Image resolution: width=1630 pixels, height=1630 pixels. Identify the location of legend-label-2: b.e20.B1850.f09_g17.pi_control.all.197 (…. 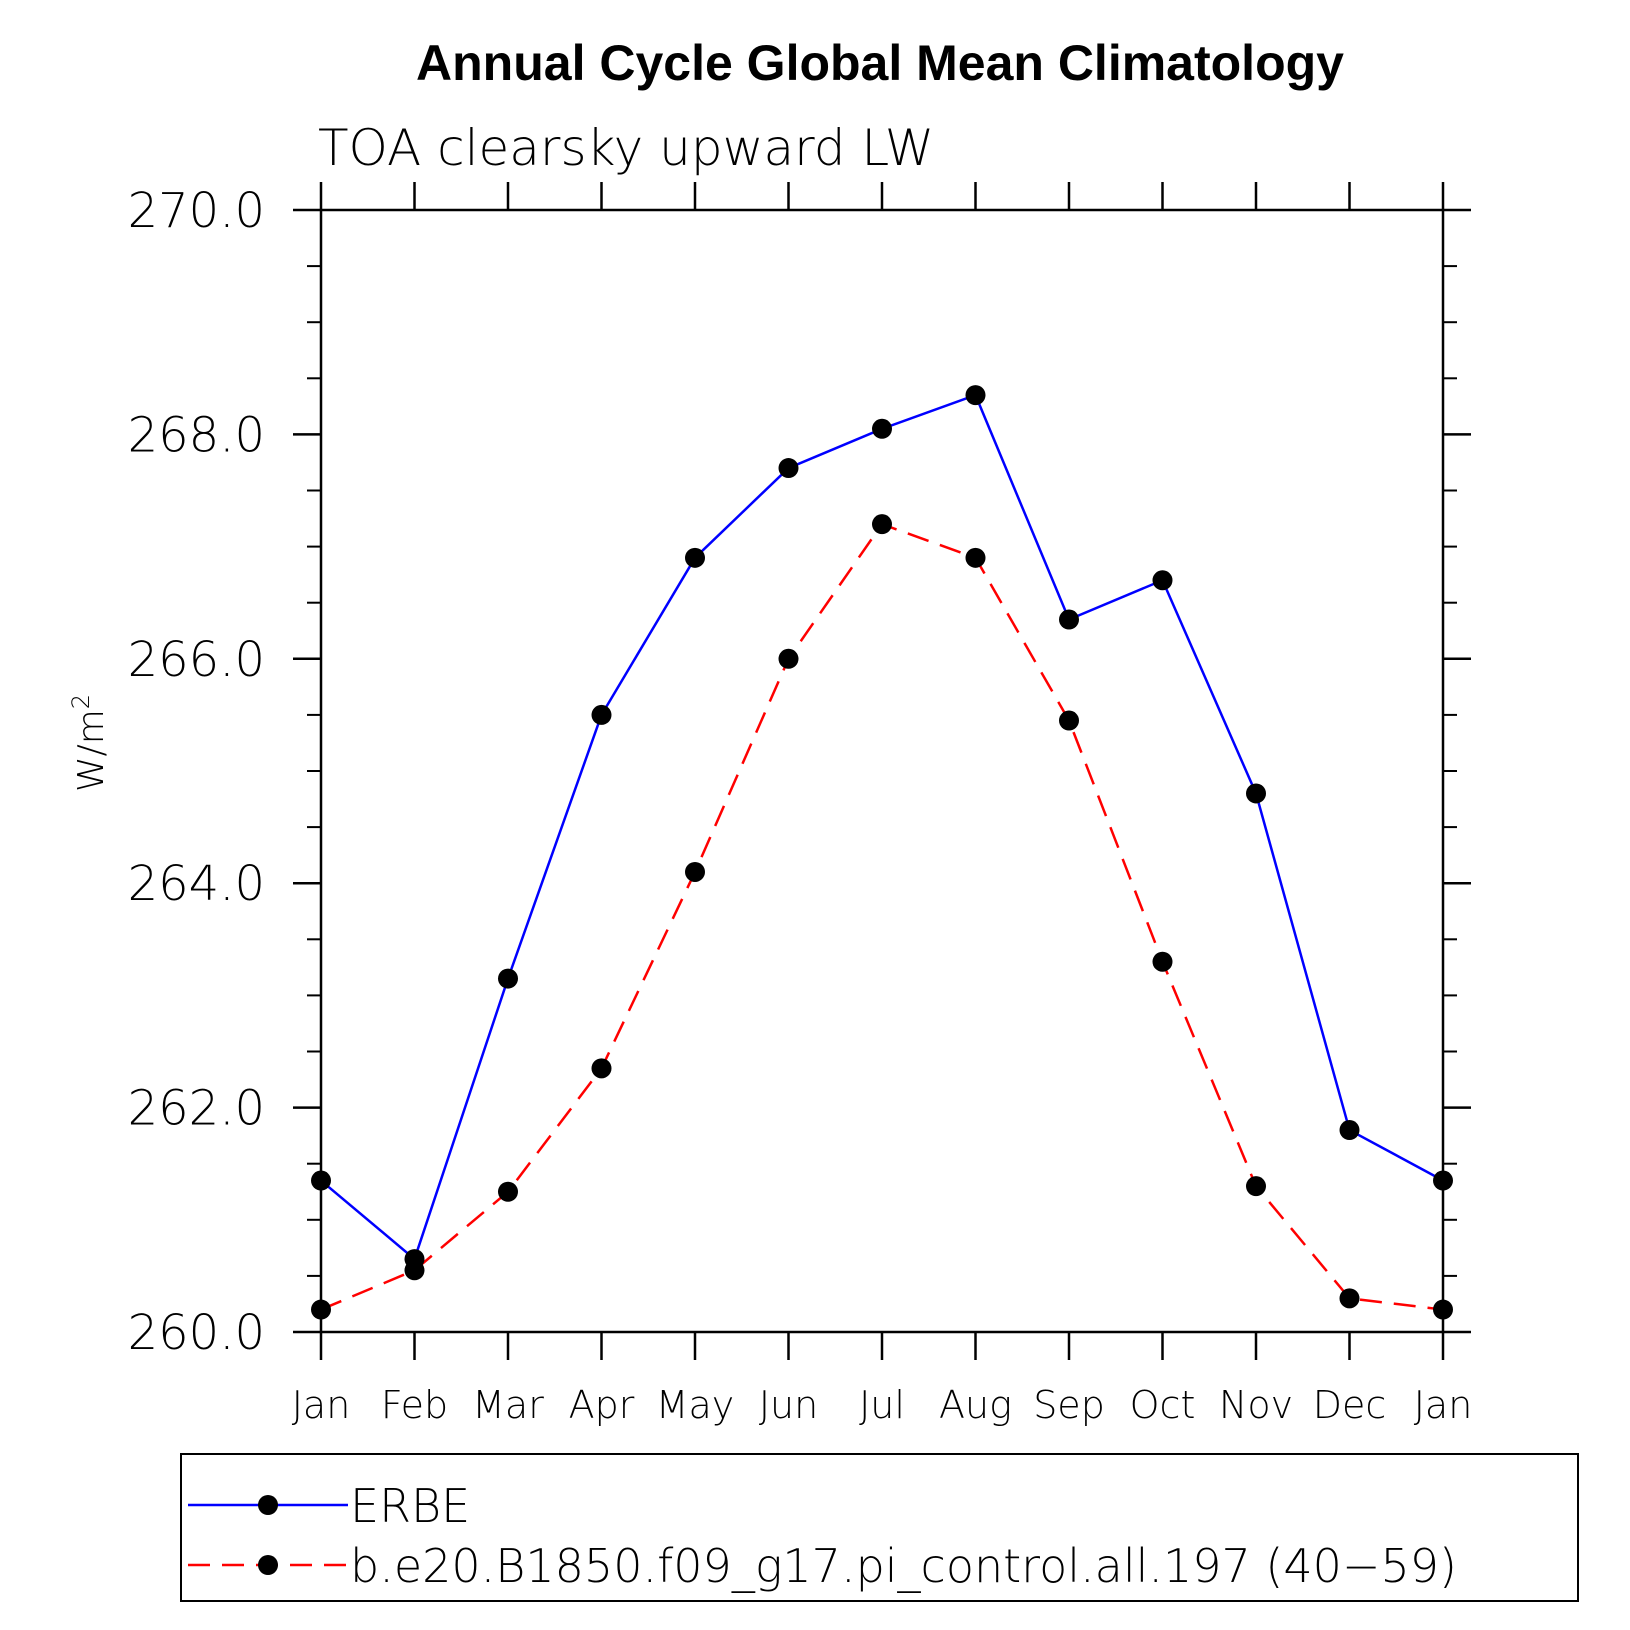
(903, 1566).